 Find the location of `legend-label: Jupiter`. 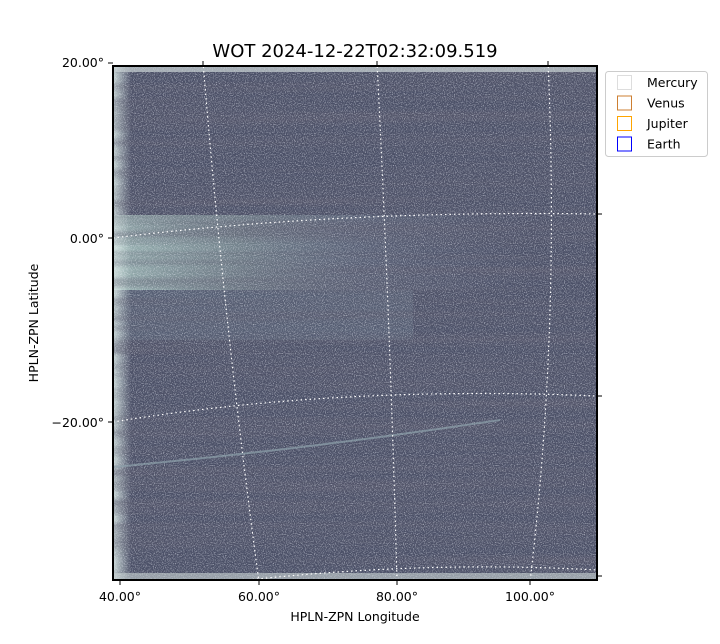

legend-label: Jupiter is located at coordinates (667, 123).